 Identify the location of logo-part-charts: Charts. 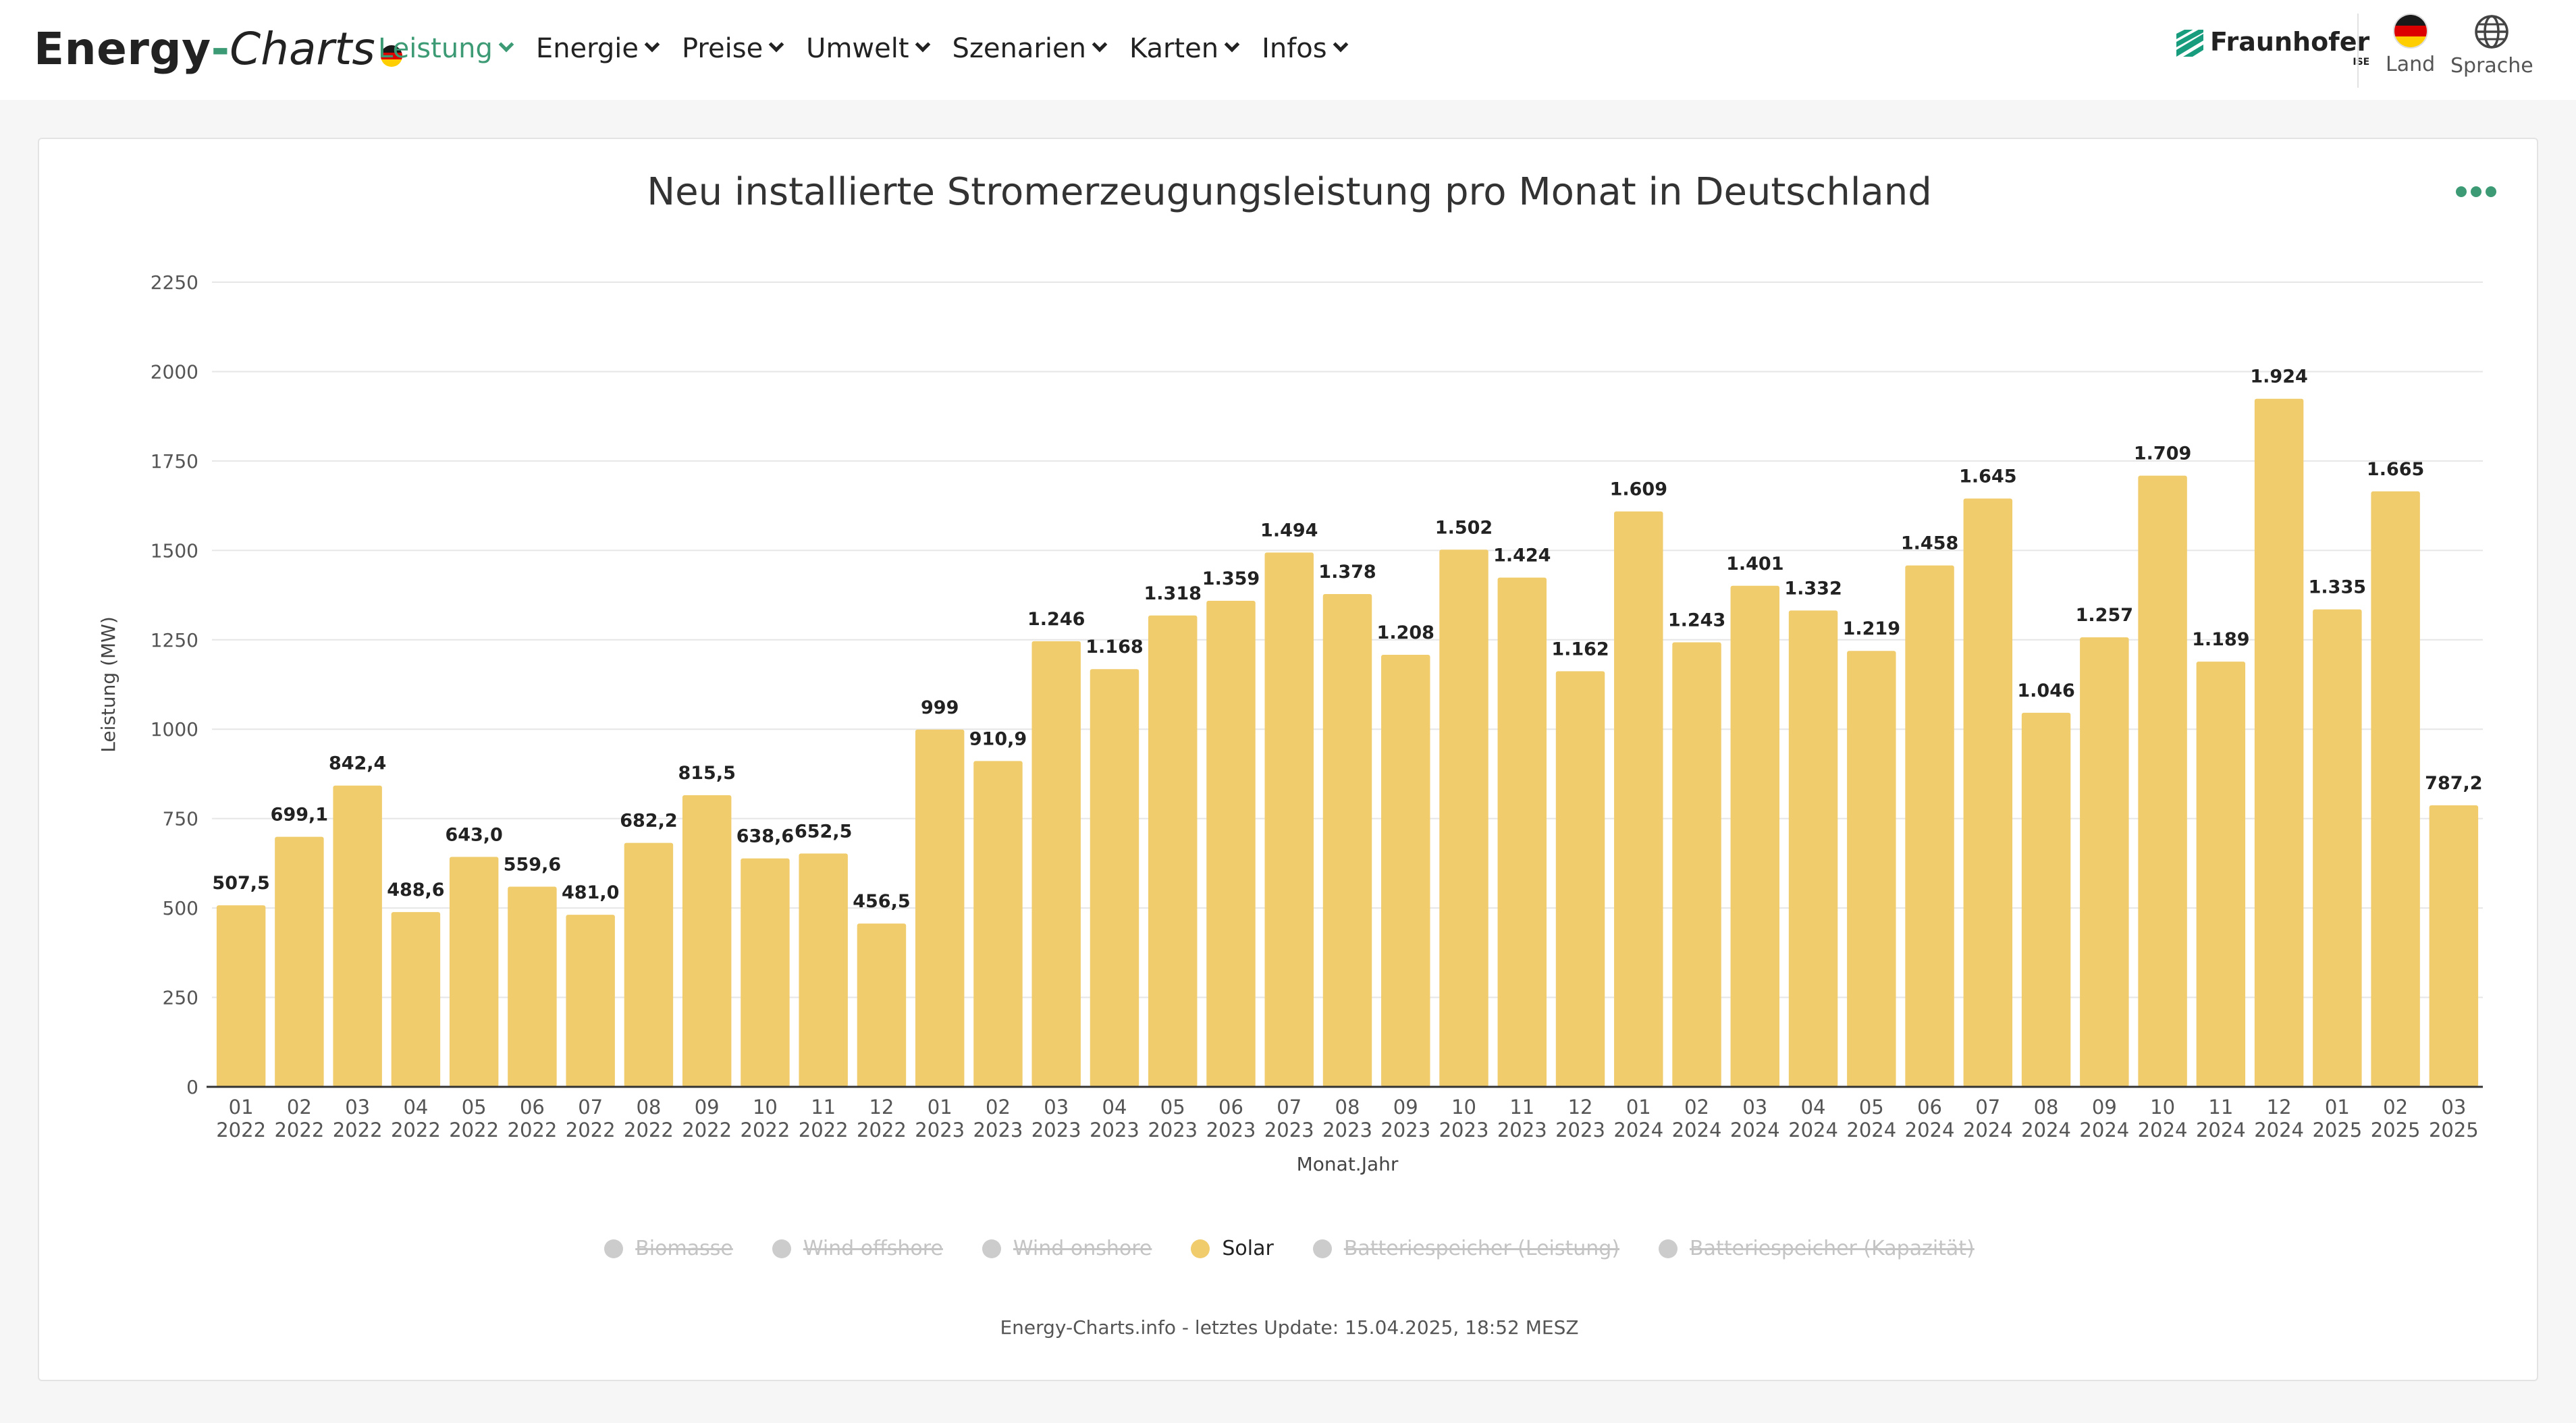
(303, 49).